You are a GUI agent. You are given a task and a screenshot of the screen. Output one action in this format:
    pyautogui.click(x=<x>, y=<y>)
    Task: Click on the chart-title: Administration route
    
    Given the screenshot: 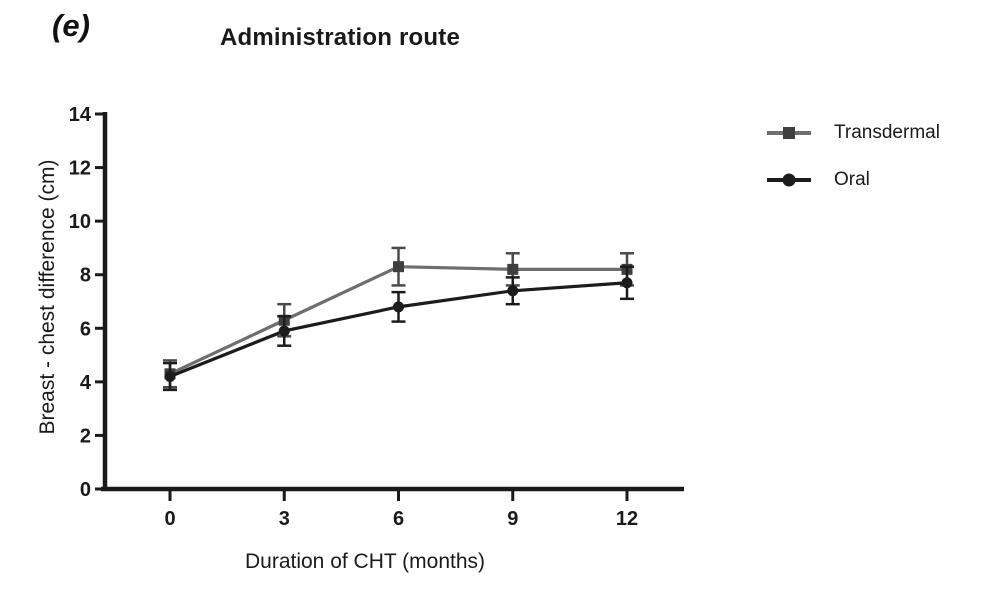 What is the action you would take?
    pyautogui.click(x=339, y=37)
    